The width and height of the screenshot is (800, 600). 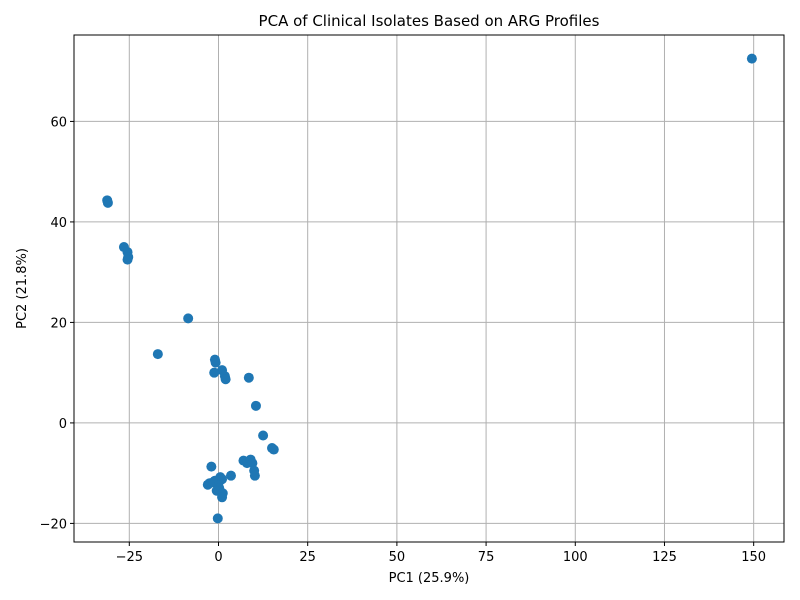 I want to click on x-tick-label: 25, so click(x=307, y=557).